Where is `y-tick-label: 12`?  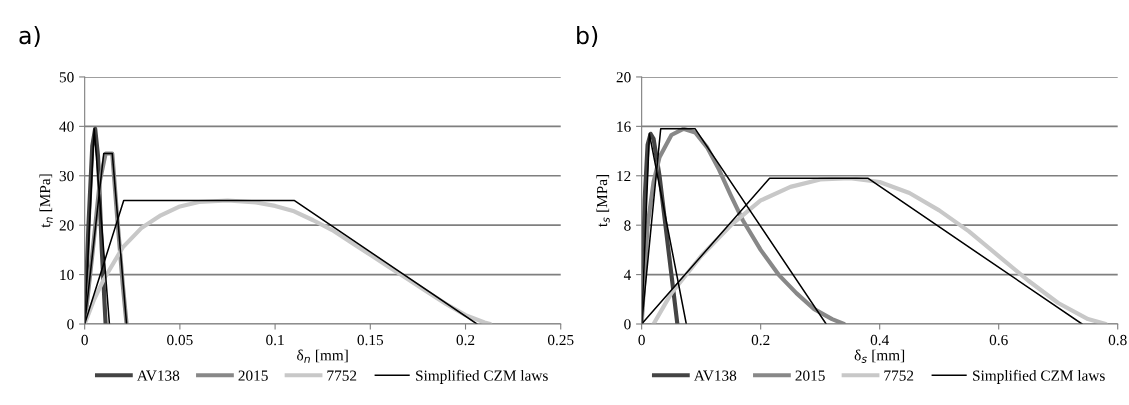
y-tick-label: 12 is located at coordinates (624, 176).